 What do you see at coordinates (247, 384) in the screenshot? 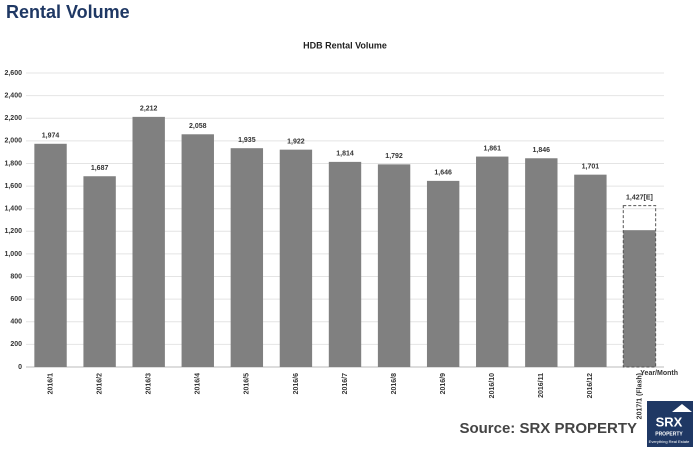
I see `x-tick-label: 2016/5` at bounding box center [247, 384].